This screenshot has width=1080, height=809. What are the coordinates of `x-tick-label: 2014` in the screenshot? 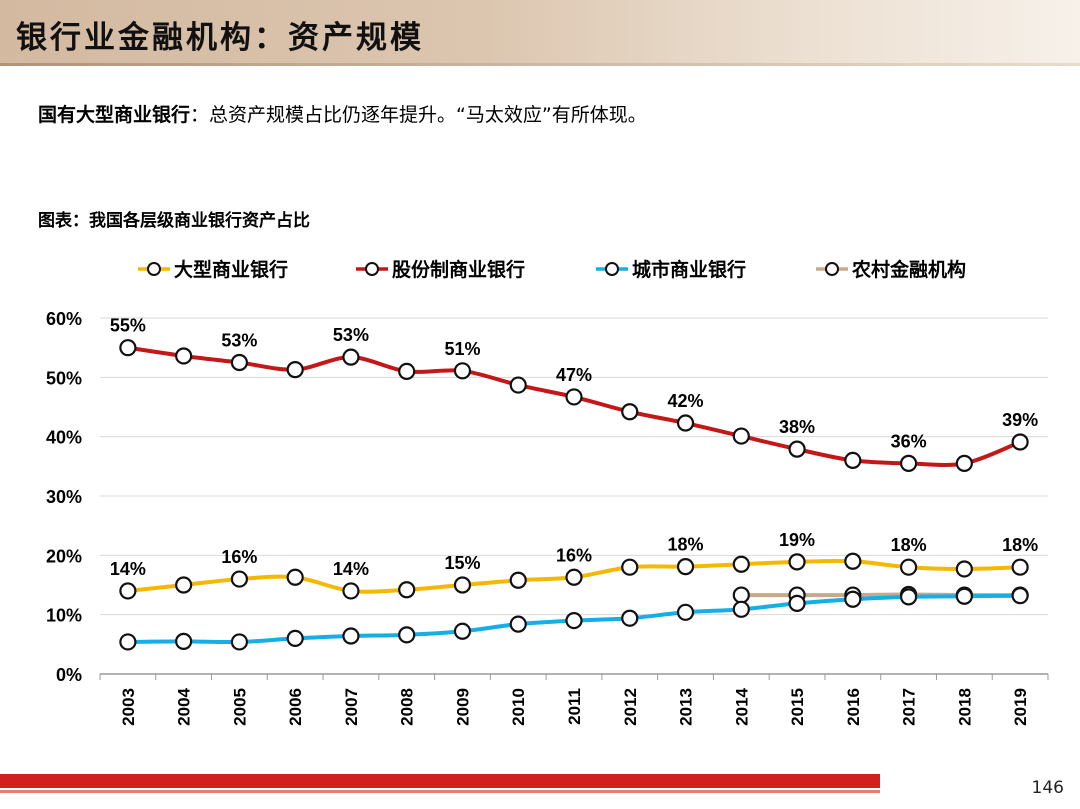 It's located at (741, 706).